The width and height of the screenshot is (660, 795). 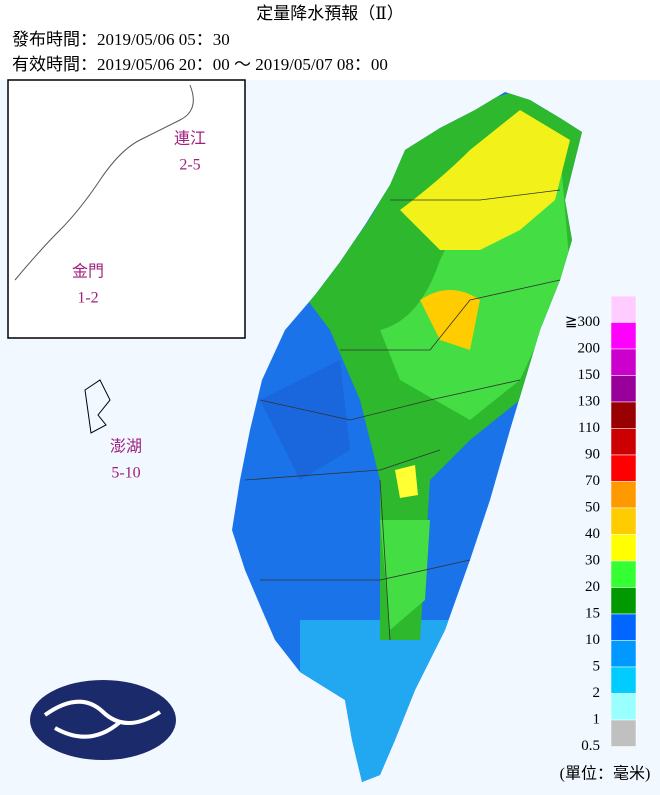 I want to click on valid-time: 有效時間：2019/05/06 20：00 ～ 2019/05/07 08：00, so click(x=200, y=64).